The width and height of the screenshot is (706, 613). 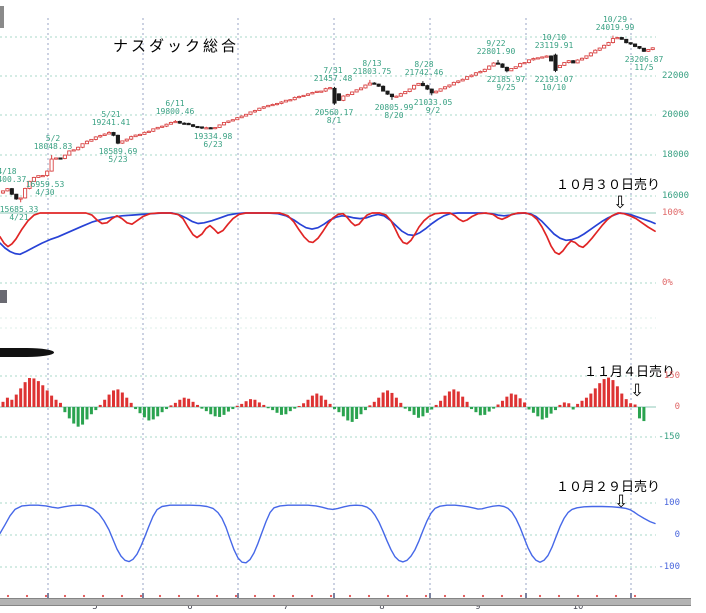 What do you see at coordinates (394, 111) in the screenshot?
I see `price-trough-label: 20805.99 8/20` at bounding box center [394, 111].